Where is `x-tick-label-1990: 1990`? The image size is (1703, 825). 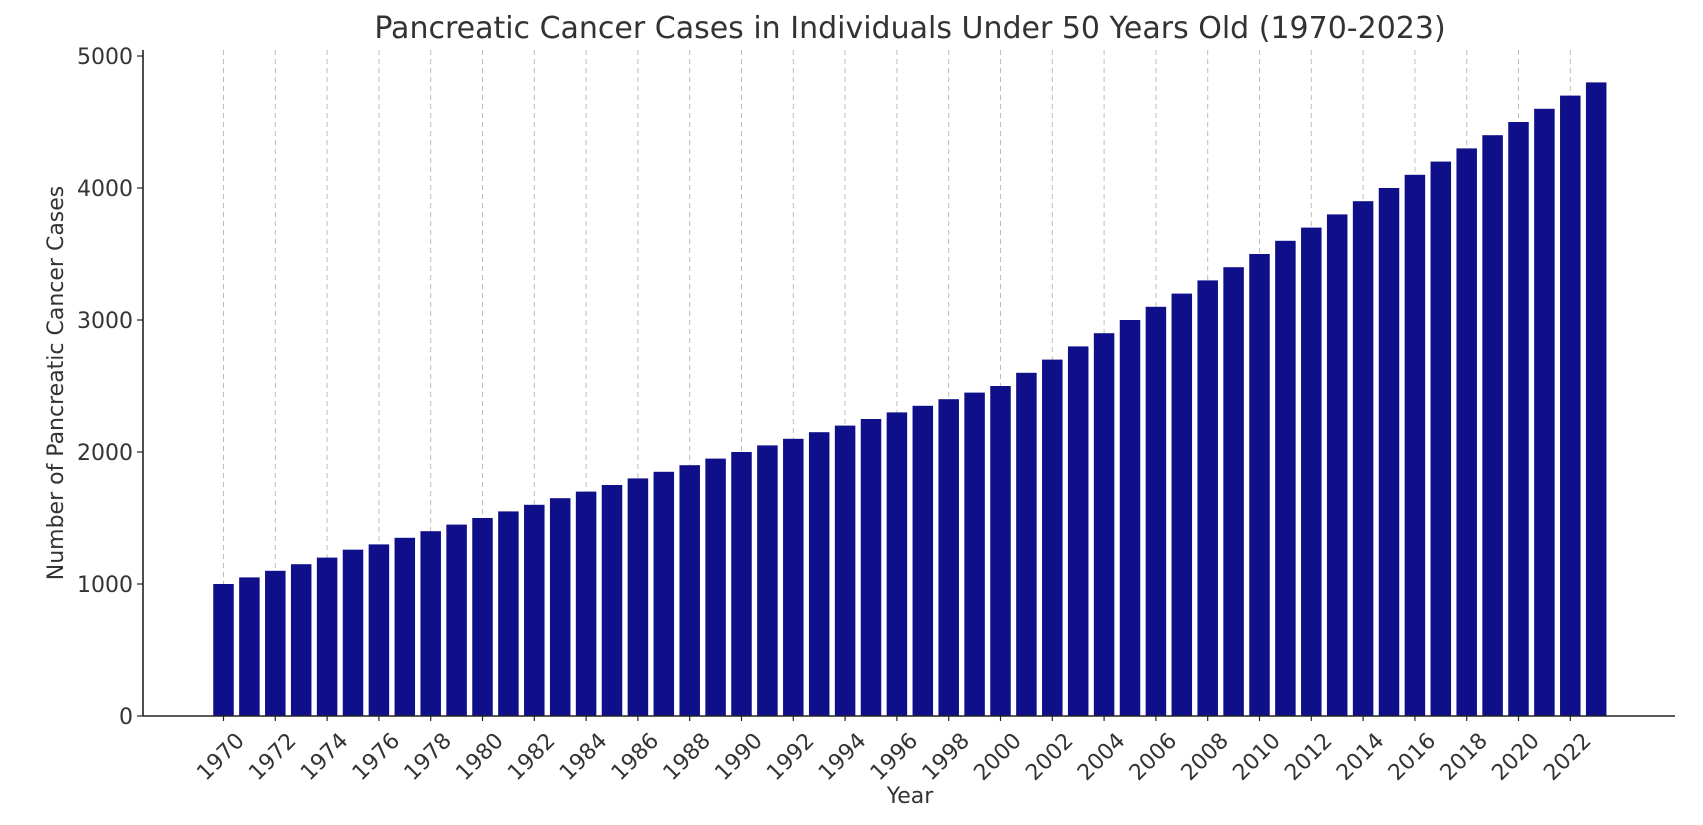 x-tick-label-1990: 1990 is located at coordinates (738, 757).